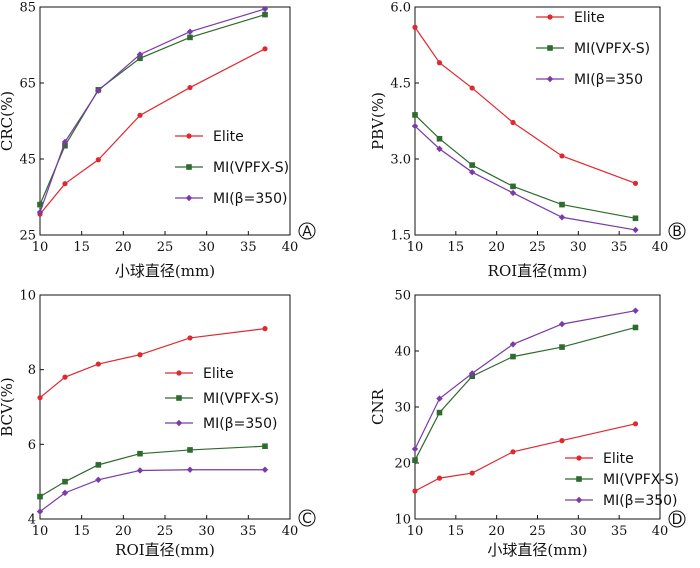 Image resolution: width=700 pixels, height=568 pixels. What do you see at coordinates (537, 531) in the screenshot?
I see `panel-d-x-tick-label: 25` at bounding box center [537, 531].